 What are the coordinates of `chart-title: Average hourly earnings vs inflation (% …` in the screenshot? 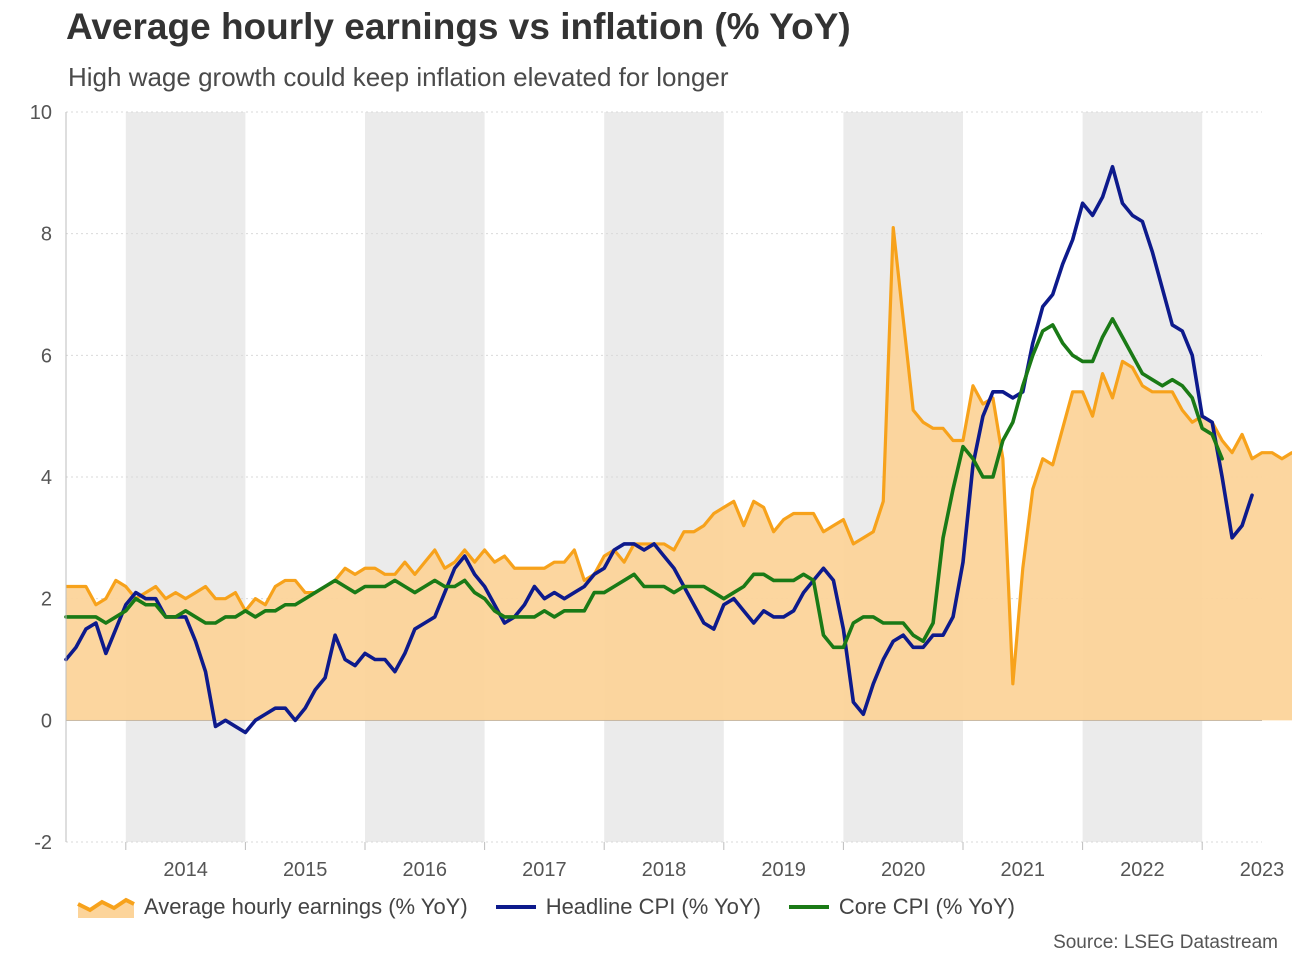 It's located at (458, 26).